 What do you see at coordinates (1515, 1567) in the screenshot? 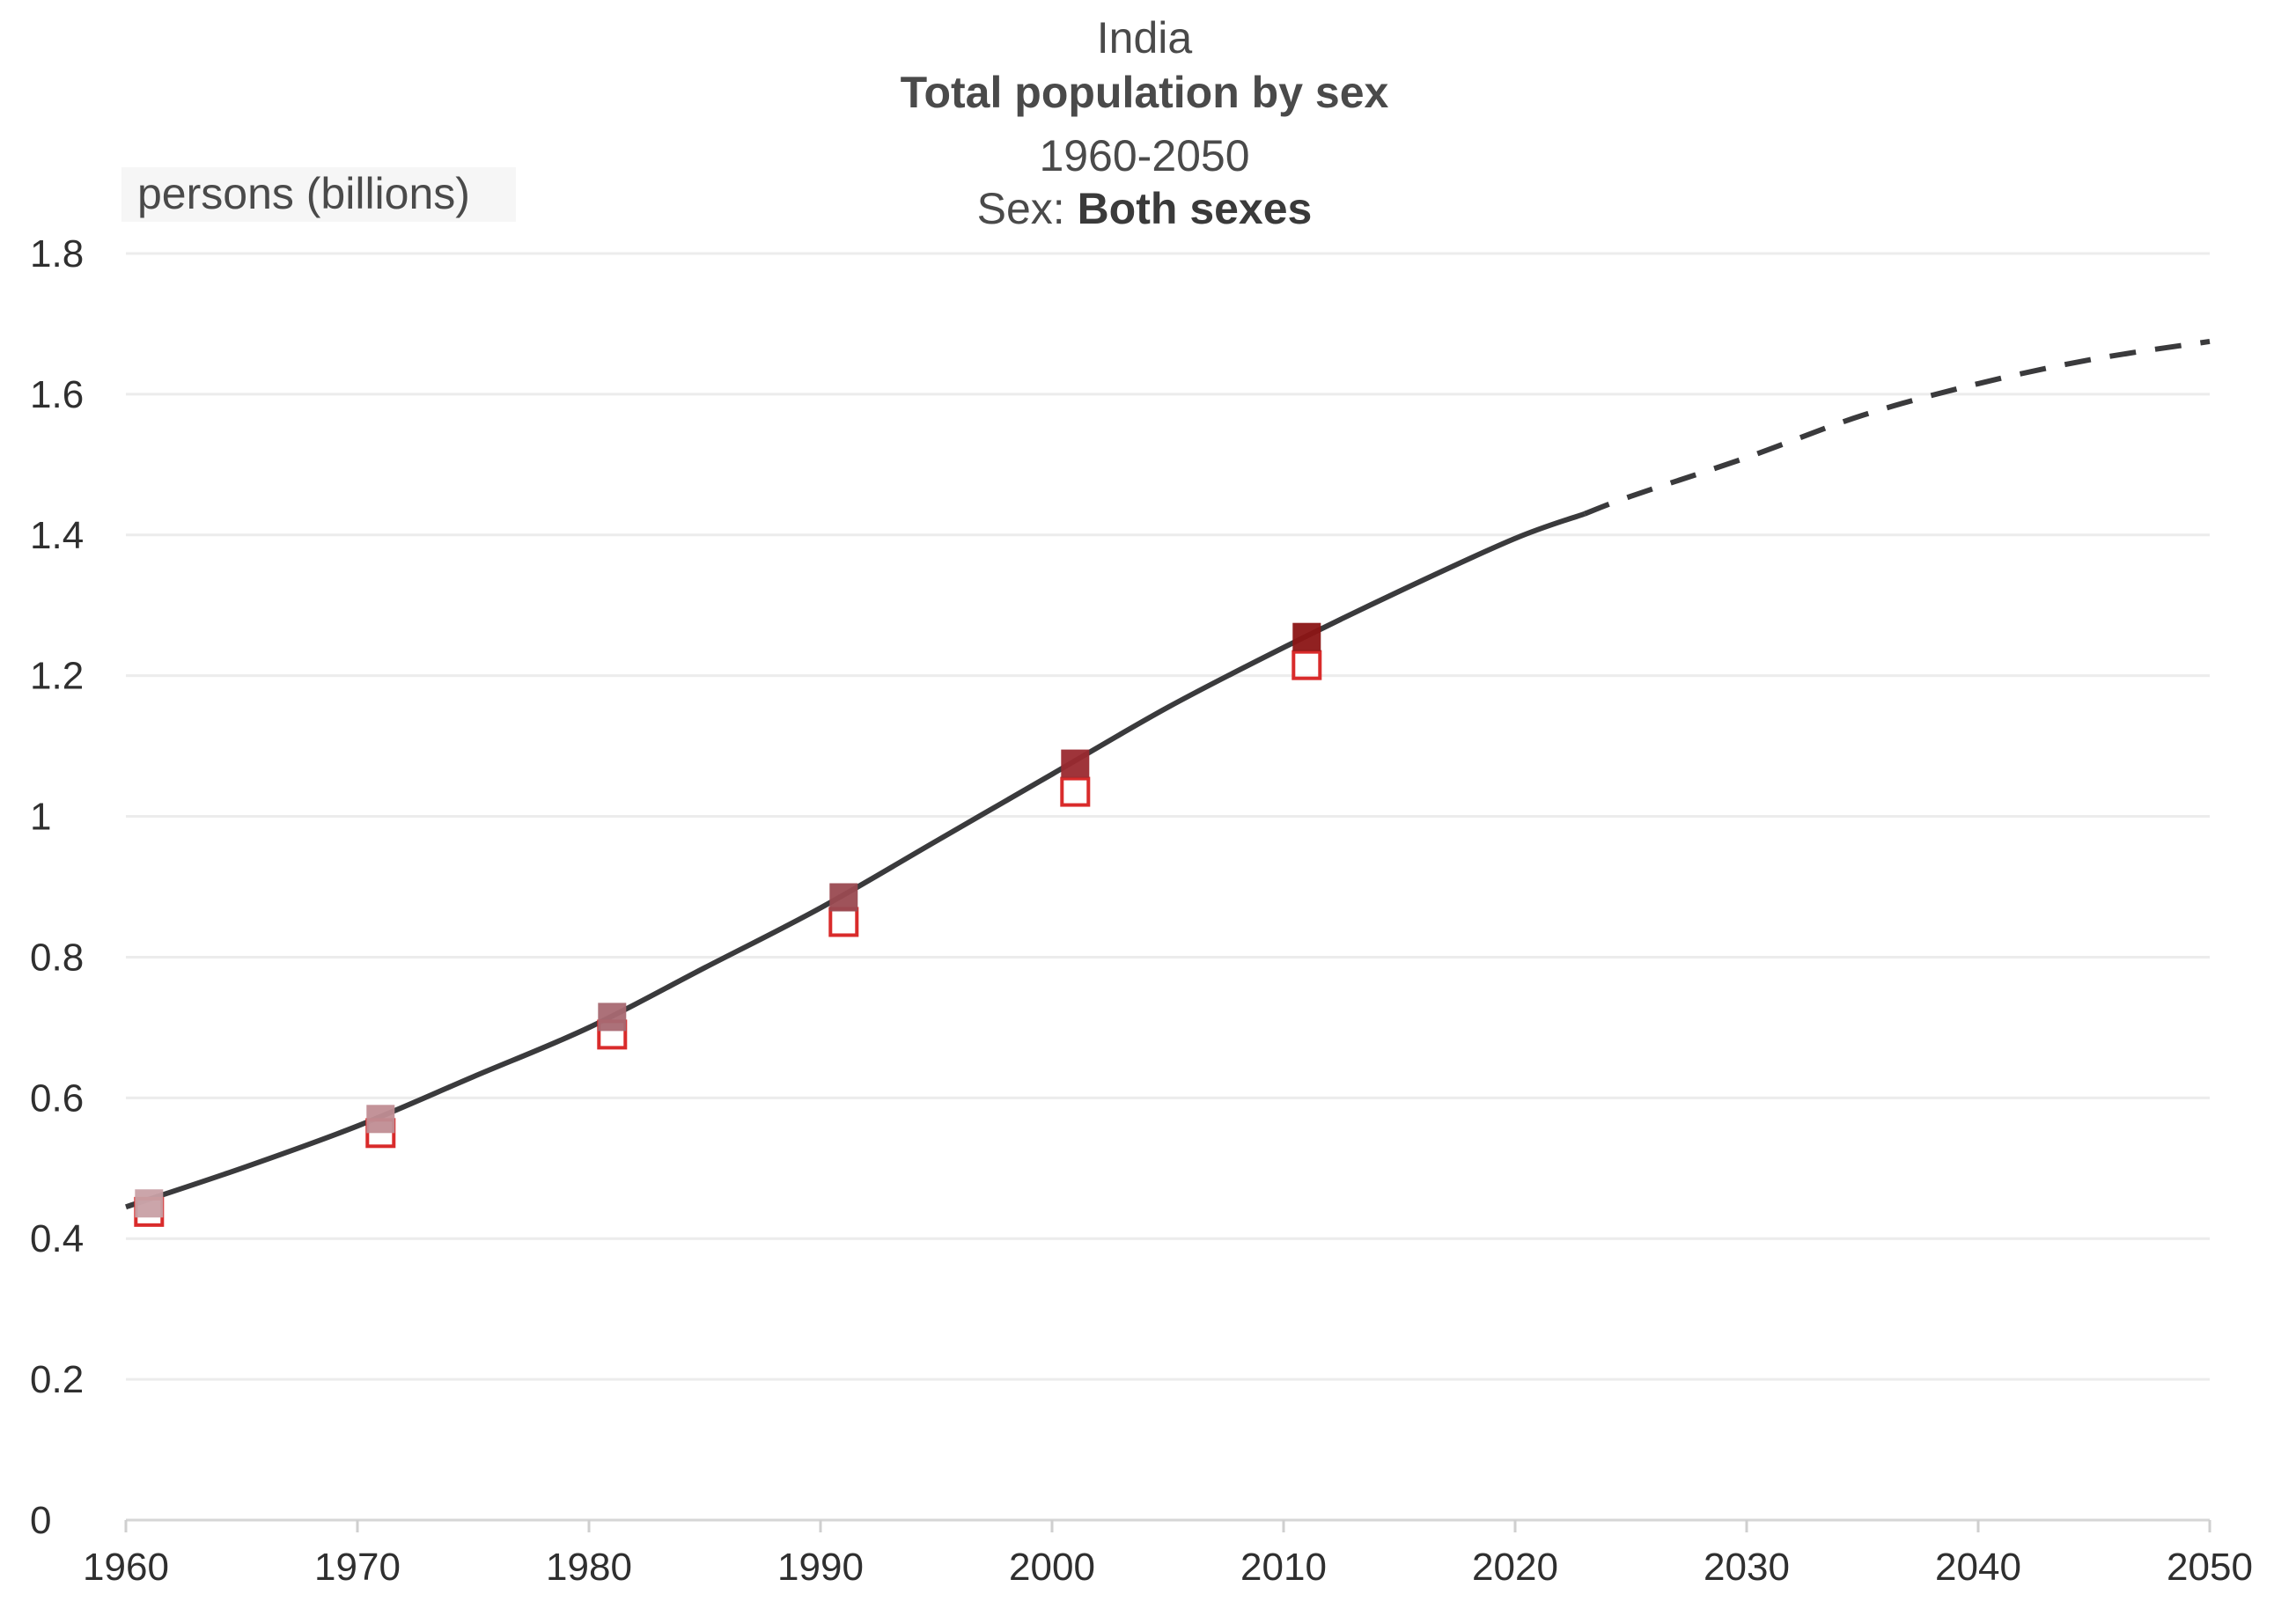
I see `x-tick-label: 2020` at bounding box center [1515, 1567].